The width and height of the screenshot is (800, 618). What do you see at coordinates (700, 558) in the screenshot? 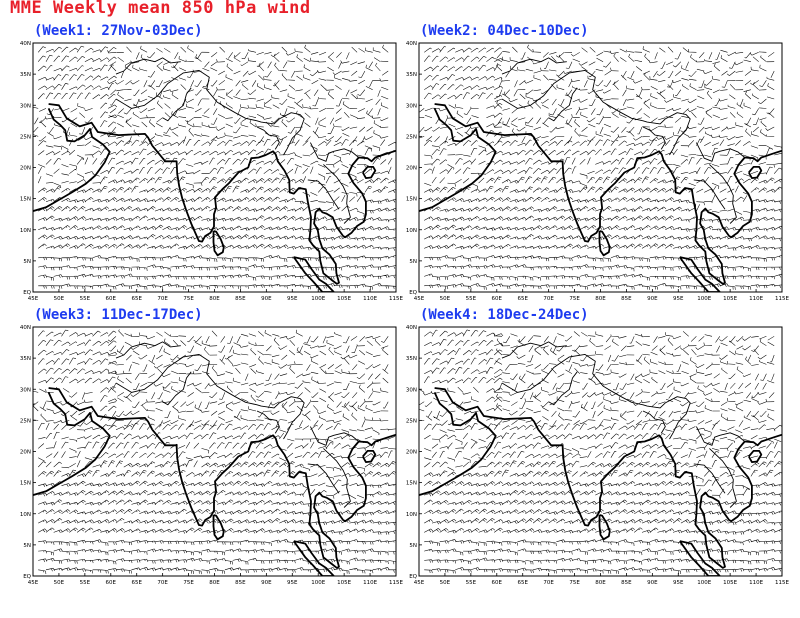
I see `coastline-sumatra` at bounding box center [700, 558].